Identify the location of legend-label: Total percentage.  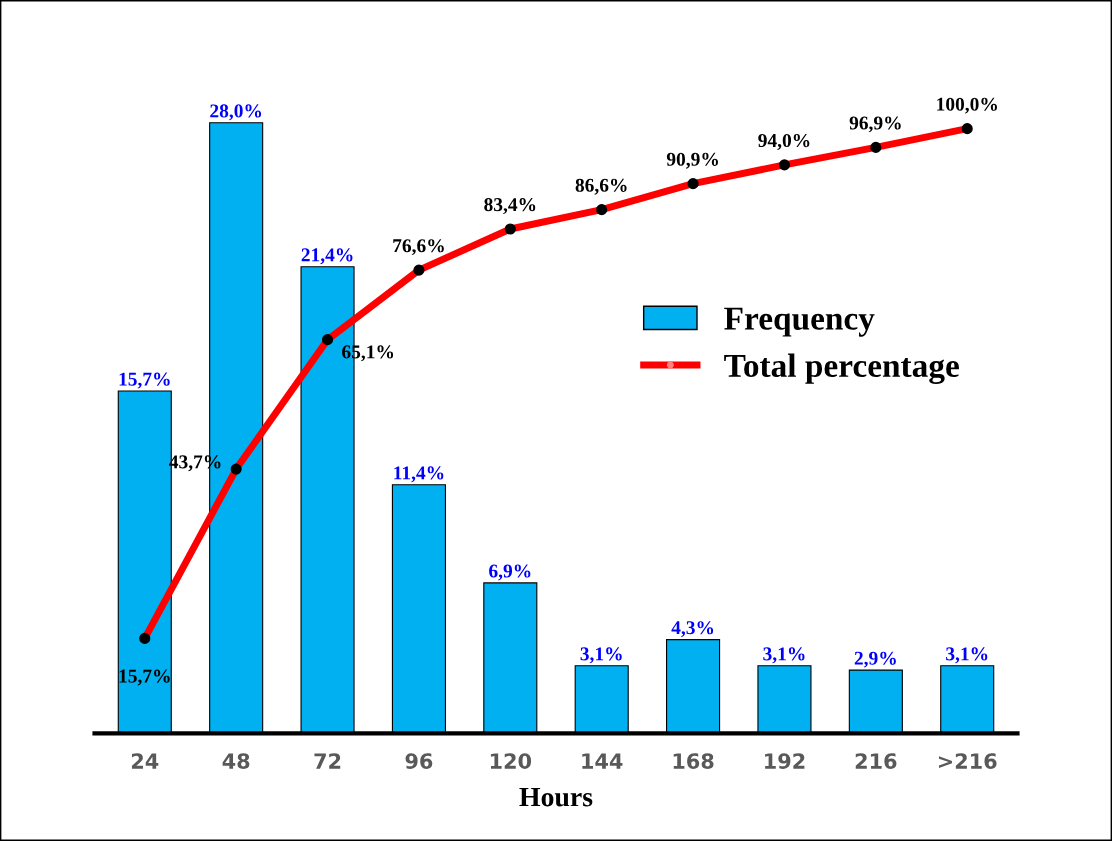
(841, 369).